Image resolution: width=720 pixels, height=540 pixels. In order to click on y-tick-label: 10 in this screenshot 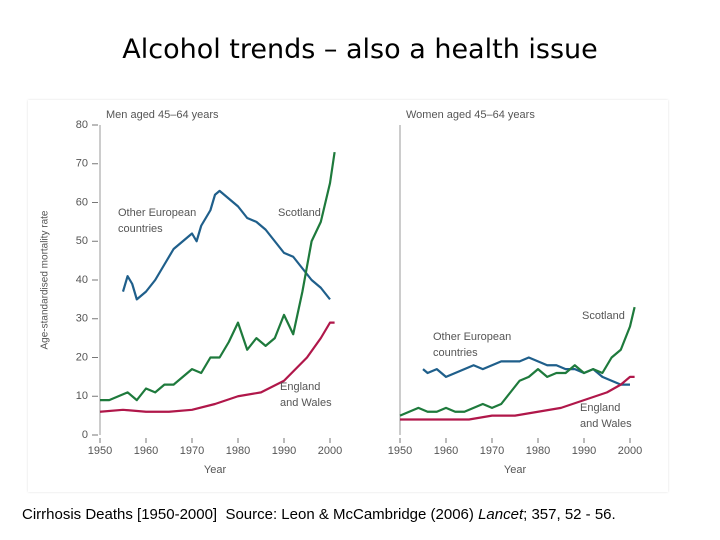, I will do `click(82, 396)`.